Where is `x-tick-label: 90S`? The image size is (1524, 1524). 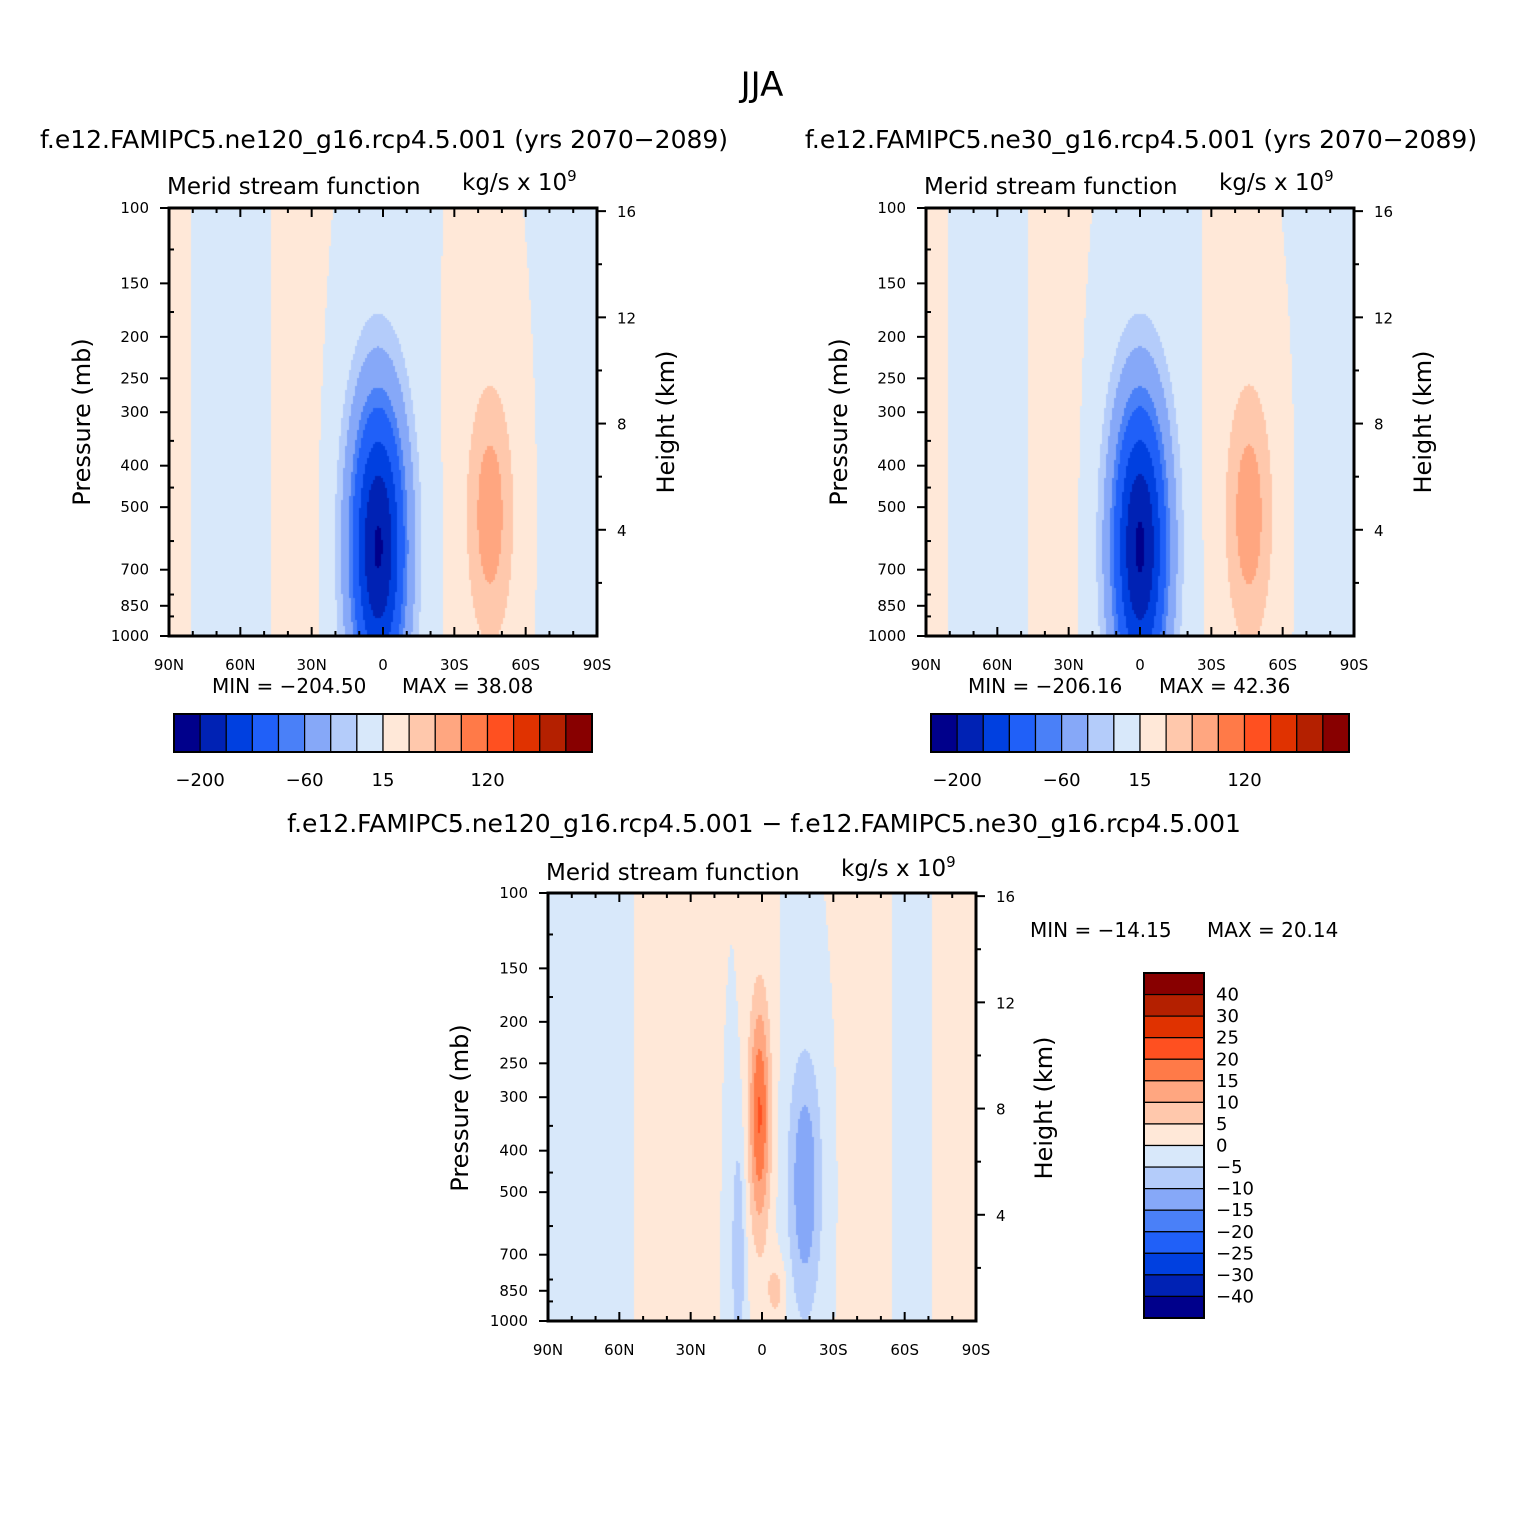
x-tick-label: 90S is located at coordinates (1354, 665).